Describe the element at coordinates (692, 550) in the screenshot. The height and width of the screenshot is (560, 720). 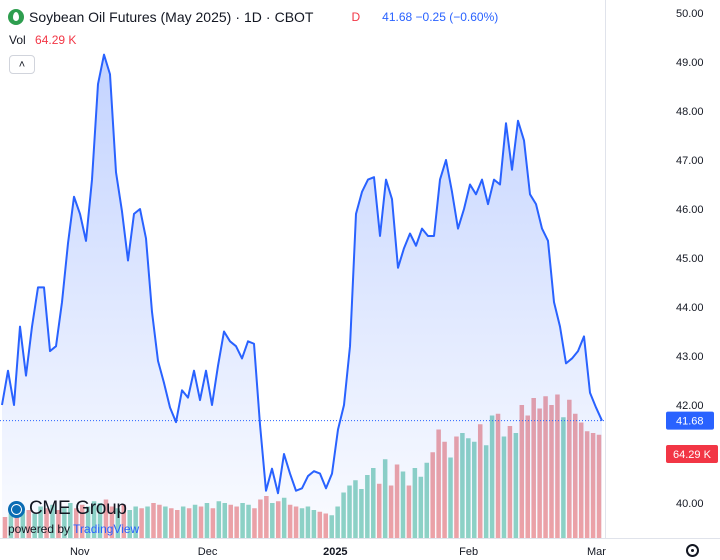
I see `gear-icon` at that location.